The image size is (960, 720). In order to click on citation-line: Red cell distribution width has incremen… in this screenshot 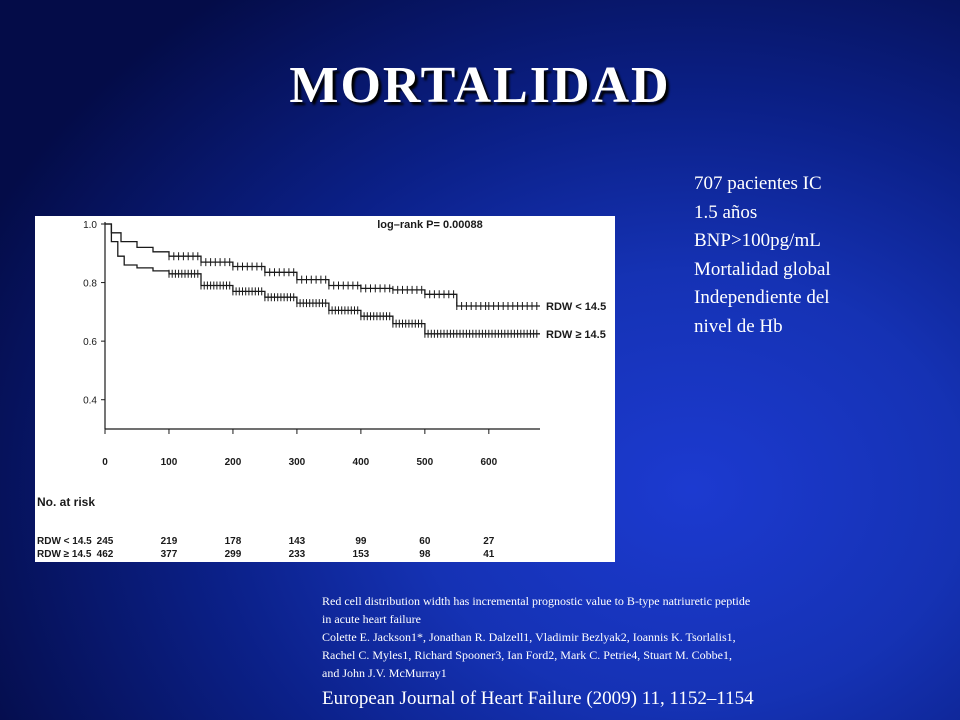, I will do `click(536, 601)`.